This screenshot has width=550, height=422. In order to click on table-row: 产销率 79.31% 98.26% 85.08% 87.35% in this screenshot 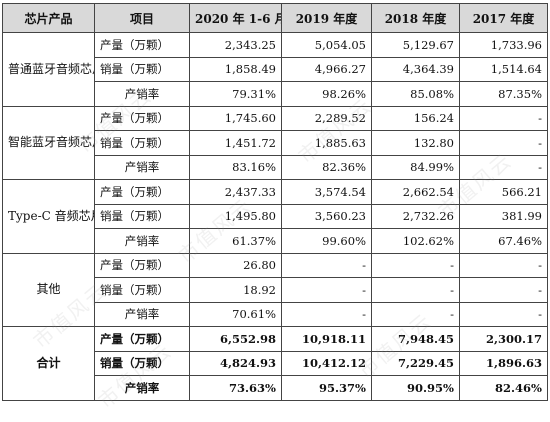, I will do `click(275, 94)`.